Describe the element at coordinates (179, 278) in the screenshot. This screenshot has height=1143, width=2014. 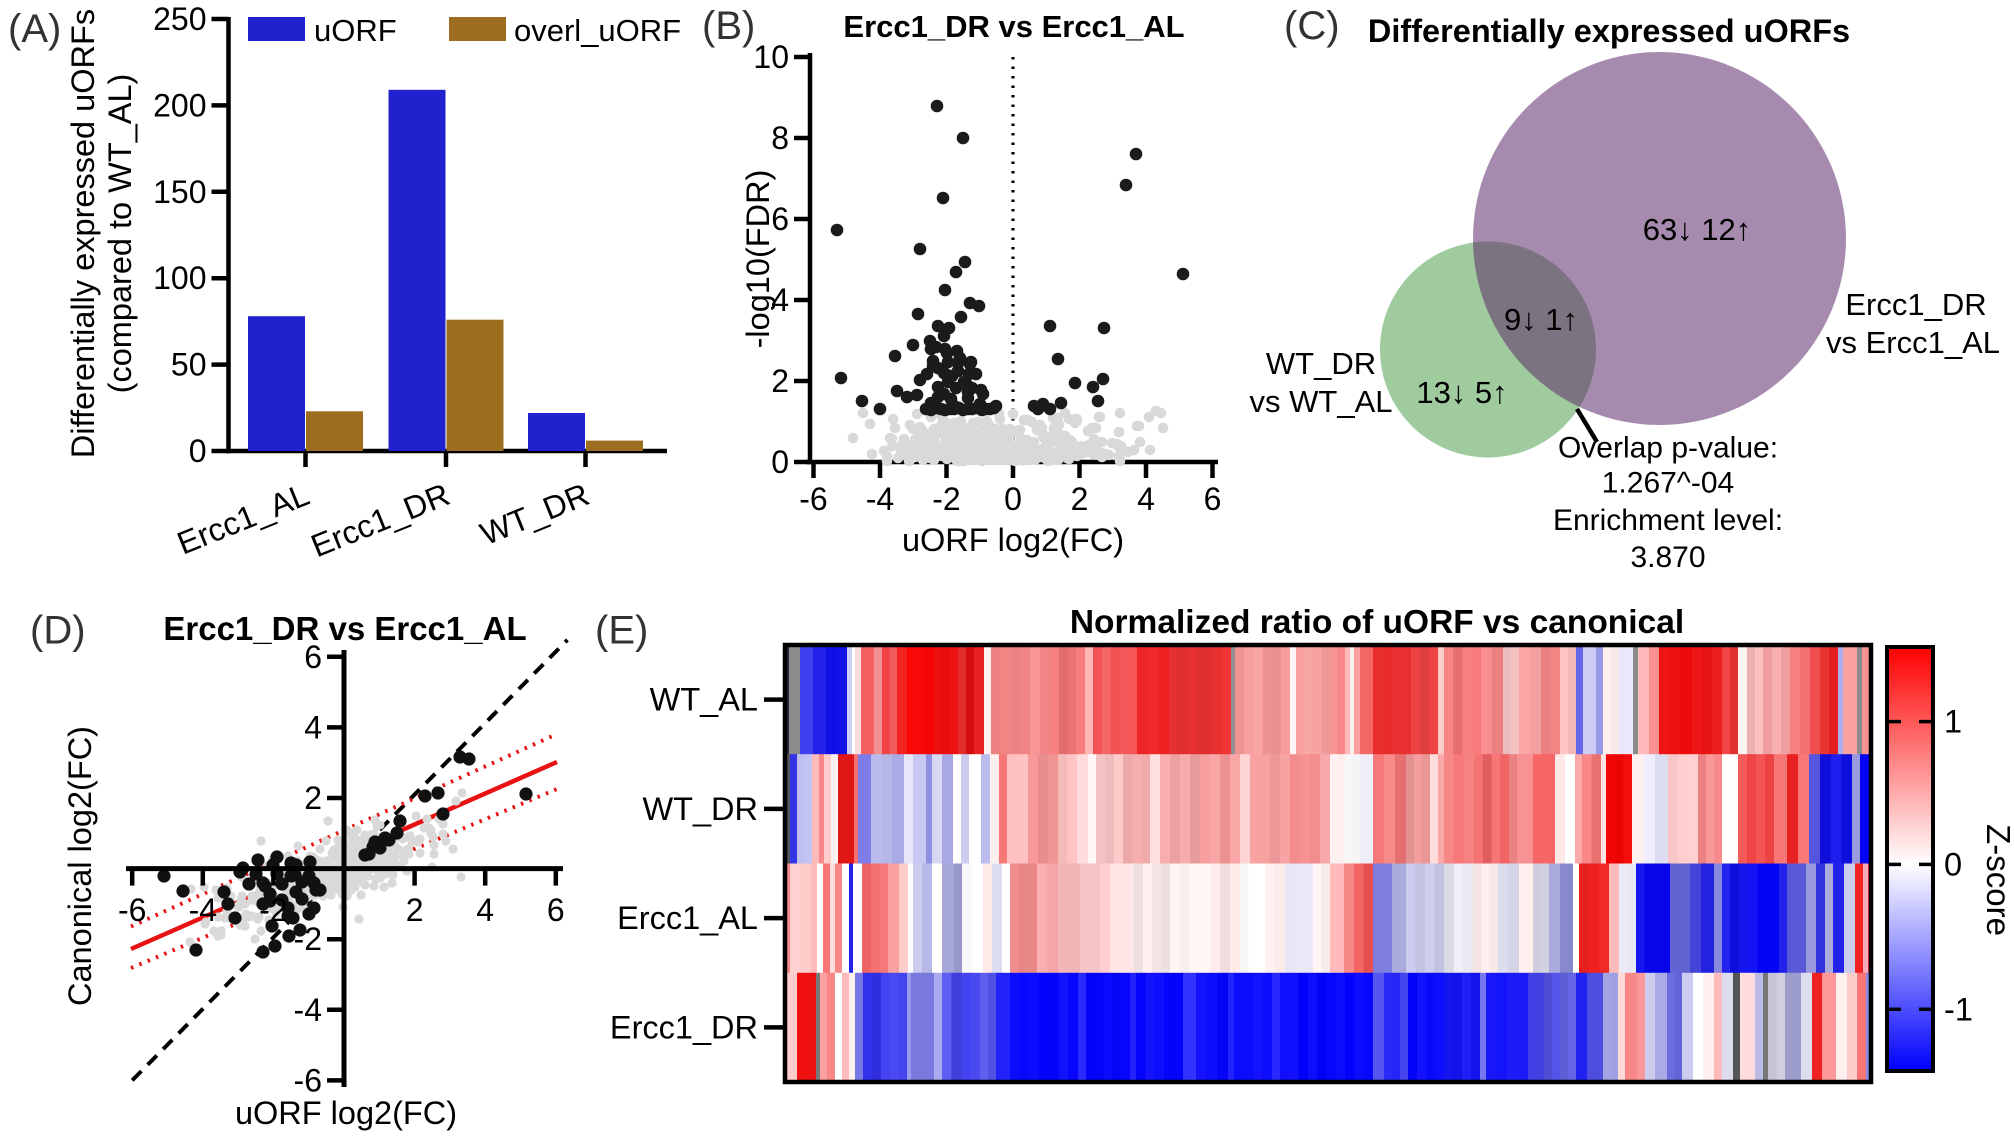
I see `svg-text: 100` at that location.